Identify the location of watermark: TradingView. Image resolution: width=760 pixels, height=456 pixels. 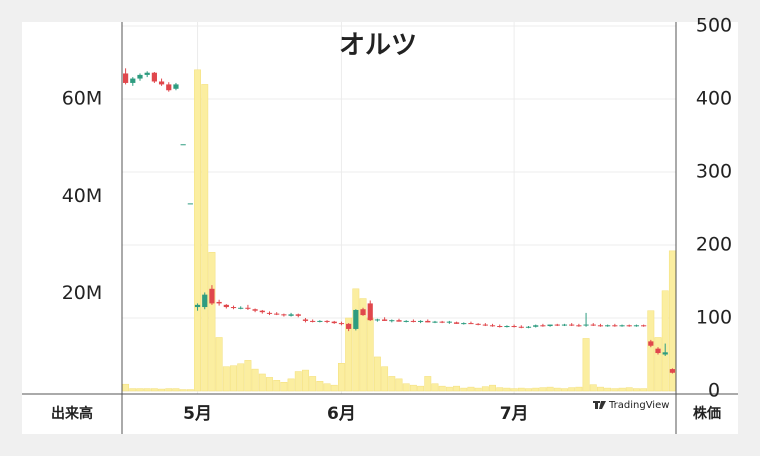
(631, 405).